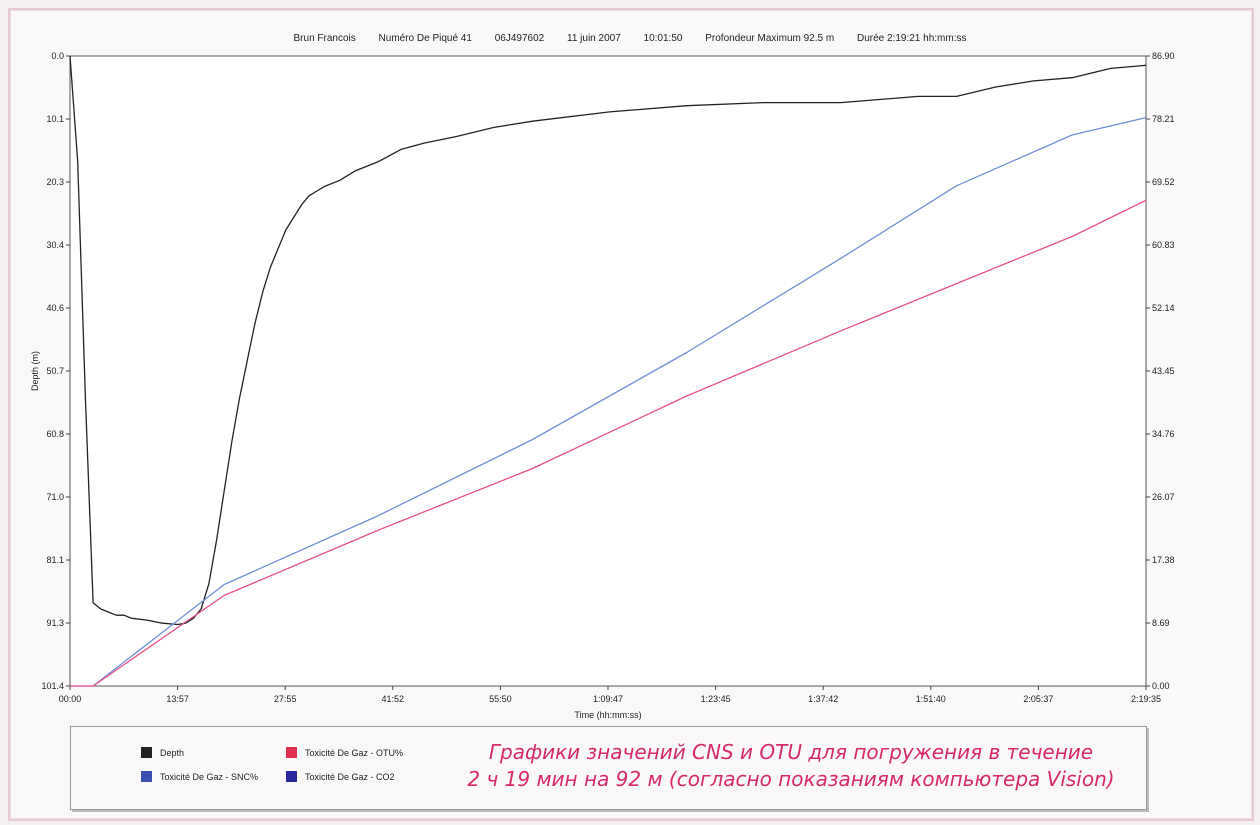 The height and width of the screenshot is (825, 1260). Describe the element at coordinates (425, 38) in the screenshot. I see `dive-number: Numéro De Piqué 41` at that location.